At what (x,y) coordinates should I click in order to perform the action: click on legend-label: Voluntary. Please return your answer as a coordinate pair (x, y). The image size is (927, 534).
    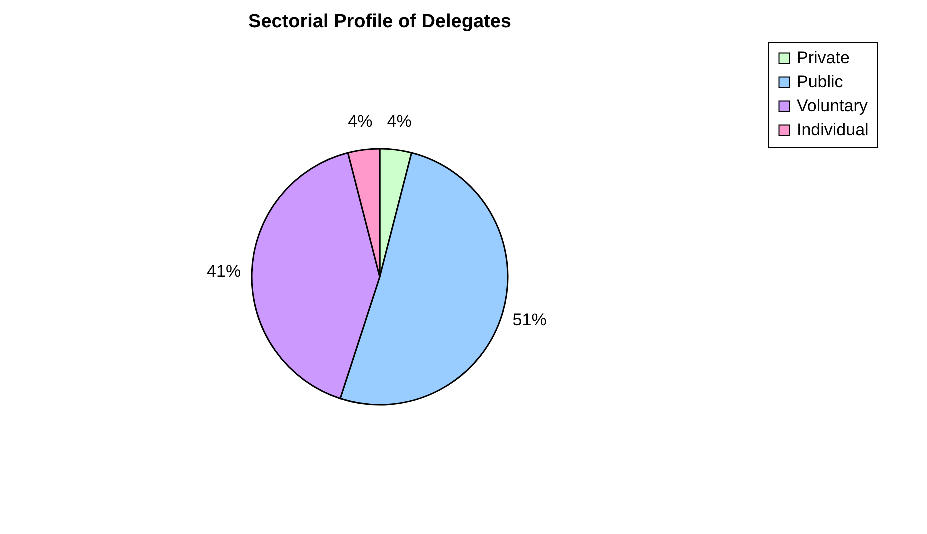
    Looking at the image, I should click on (832, 106).